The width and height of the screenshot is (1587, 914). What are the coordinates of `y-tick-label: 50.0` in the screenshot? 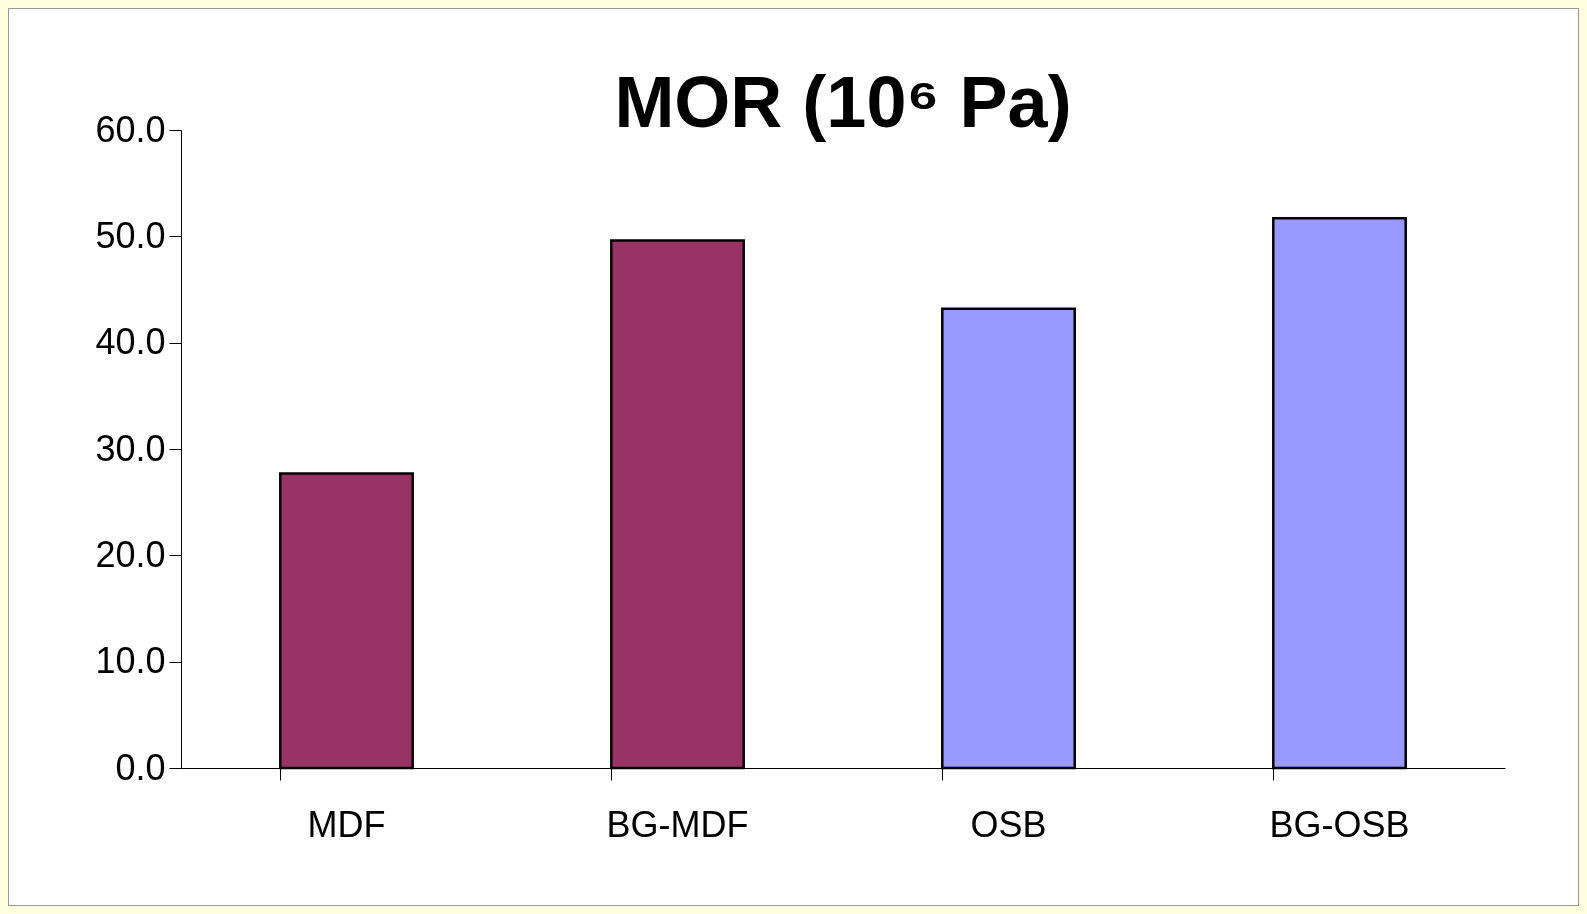 It's located at (130, 235).